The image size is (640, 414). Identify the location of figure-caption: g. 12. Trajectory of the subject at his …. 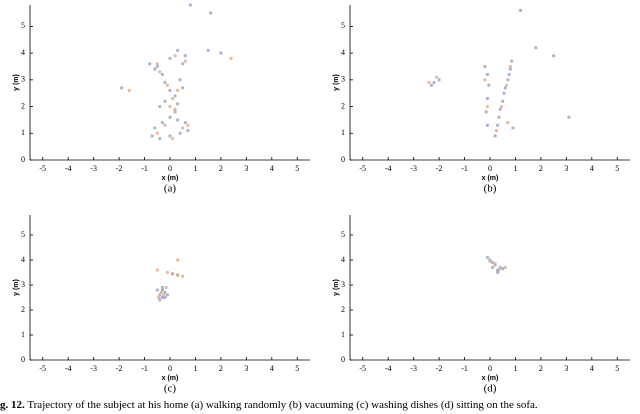
(269, 405).